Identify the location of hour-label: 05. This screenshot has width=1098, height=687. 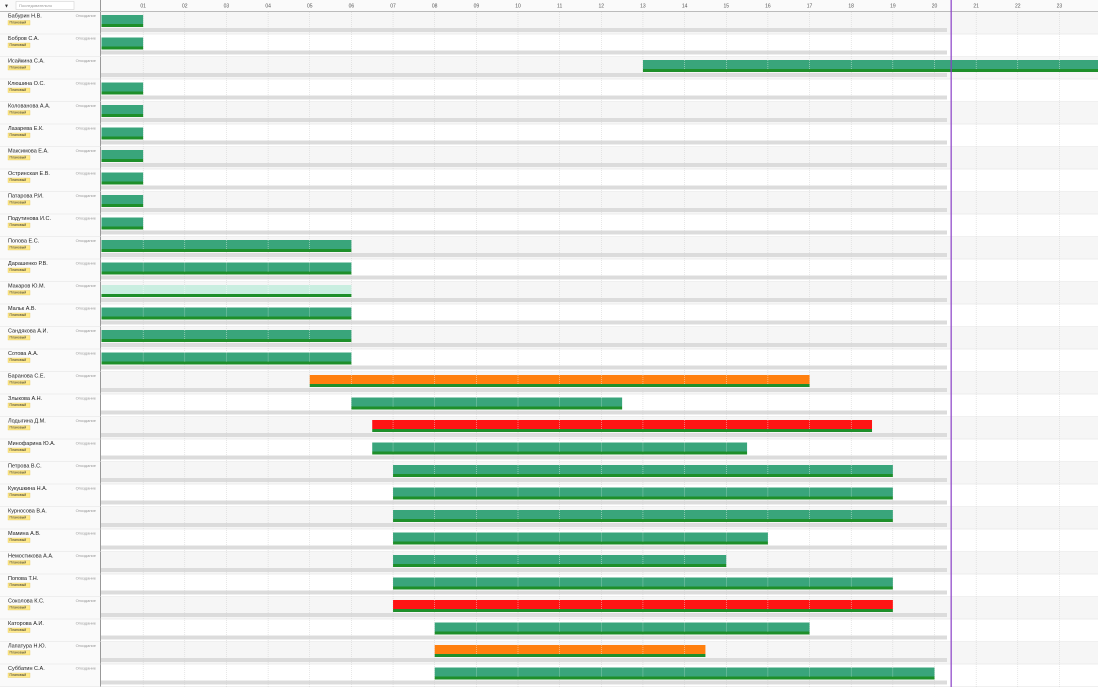
(310, 6).